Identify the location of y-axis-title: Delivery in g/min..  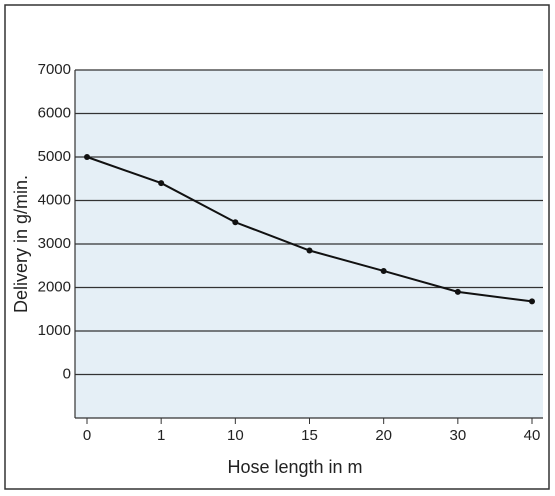
(21, 244).